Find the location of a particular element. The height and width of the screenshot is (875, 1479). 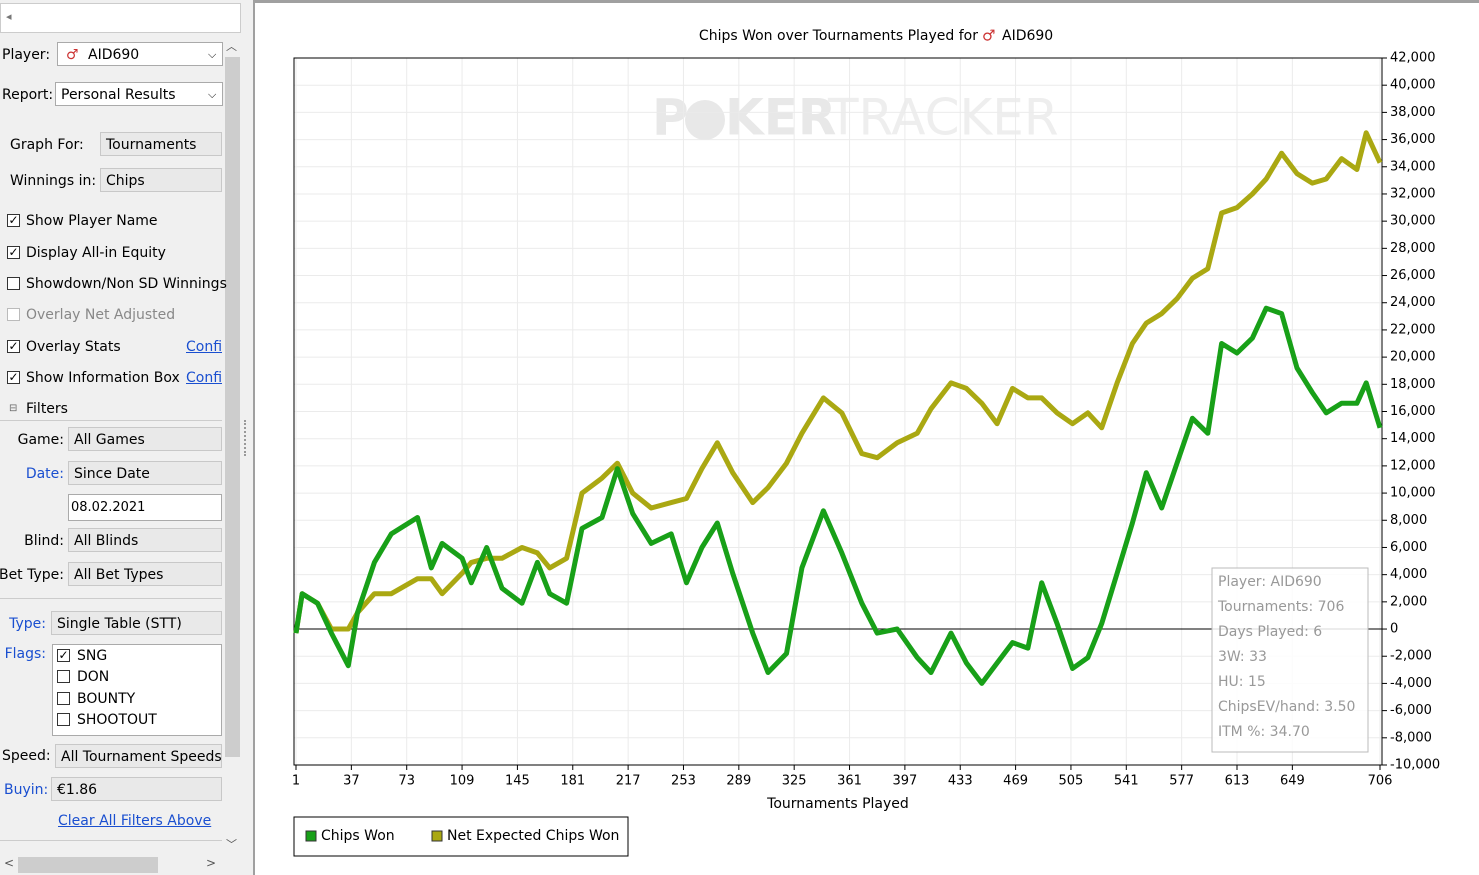

legend-box is located at coordinates (461, 836).